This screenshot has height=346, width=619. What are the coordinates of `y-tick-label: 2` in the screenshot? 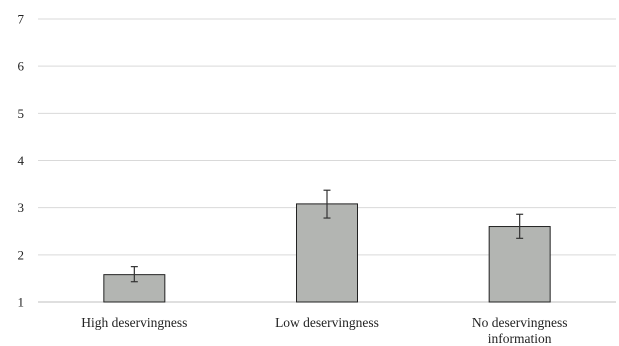 It's located at (21, 254).